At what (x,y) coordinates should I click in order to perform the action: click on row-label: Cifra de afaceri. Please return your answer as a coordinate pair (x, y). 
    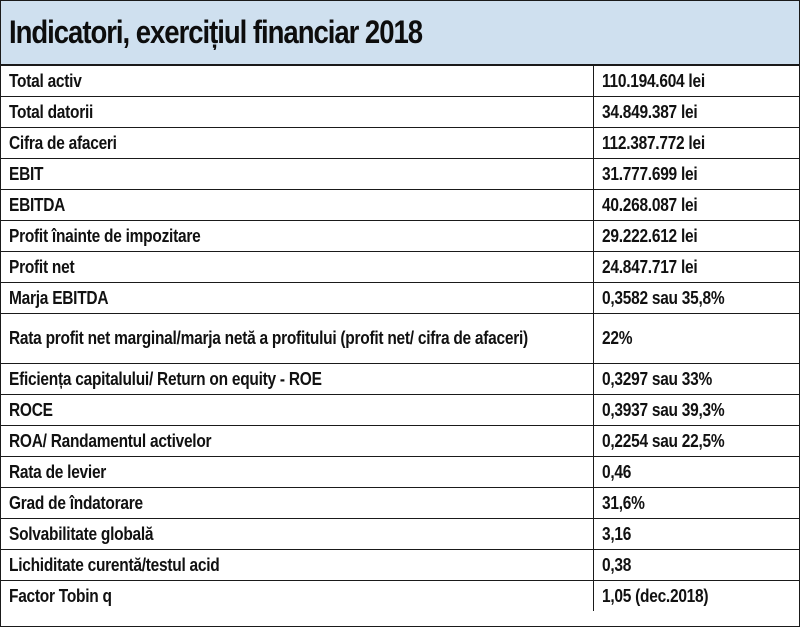
    Looking at the image, I should click on (63, 142).